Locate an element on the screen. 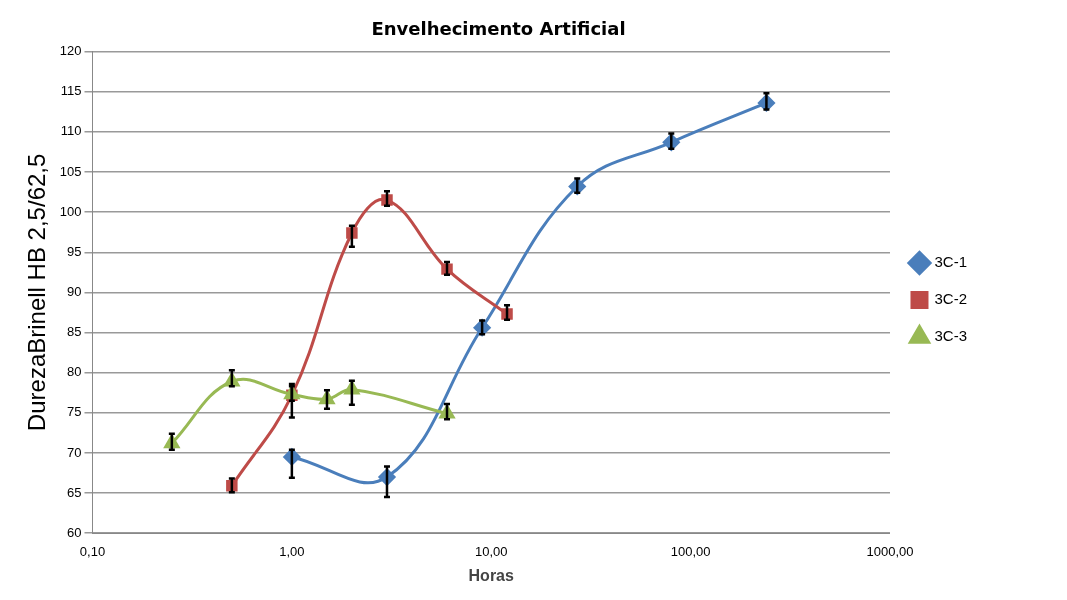  y-tick-label: 60 is located at coordinates (74, 532).